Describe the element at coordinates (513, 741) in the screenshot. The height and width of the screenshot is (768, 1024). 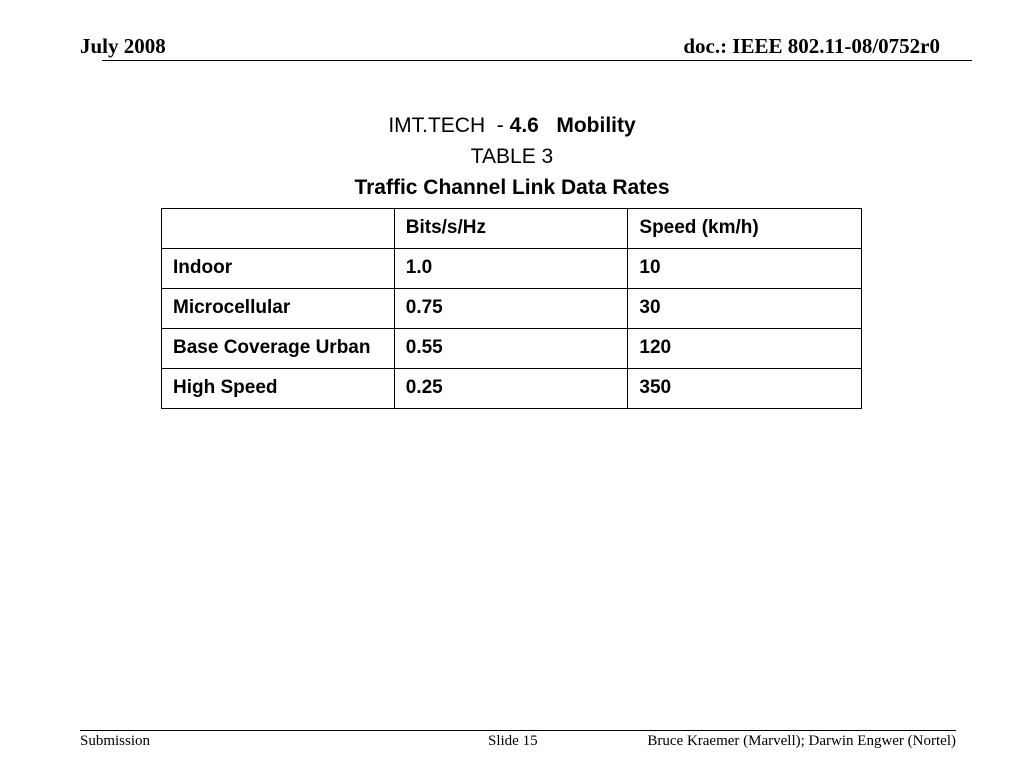
I see `footer-slide-number: Slide 15` at that location.